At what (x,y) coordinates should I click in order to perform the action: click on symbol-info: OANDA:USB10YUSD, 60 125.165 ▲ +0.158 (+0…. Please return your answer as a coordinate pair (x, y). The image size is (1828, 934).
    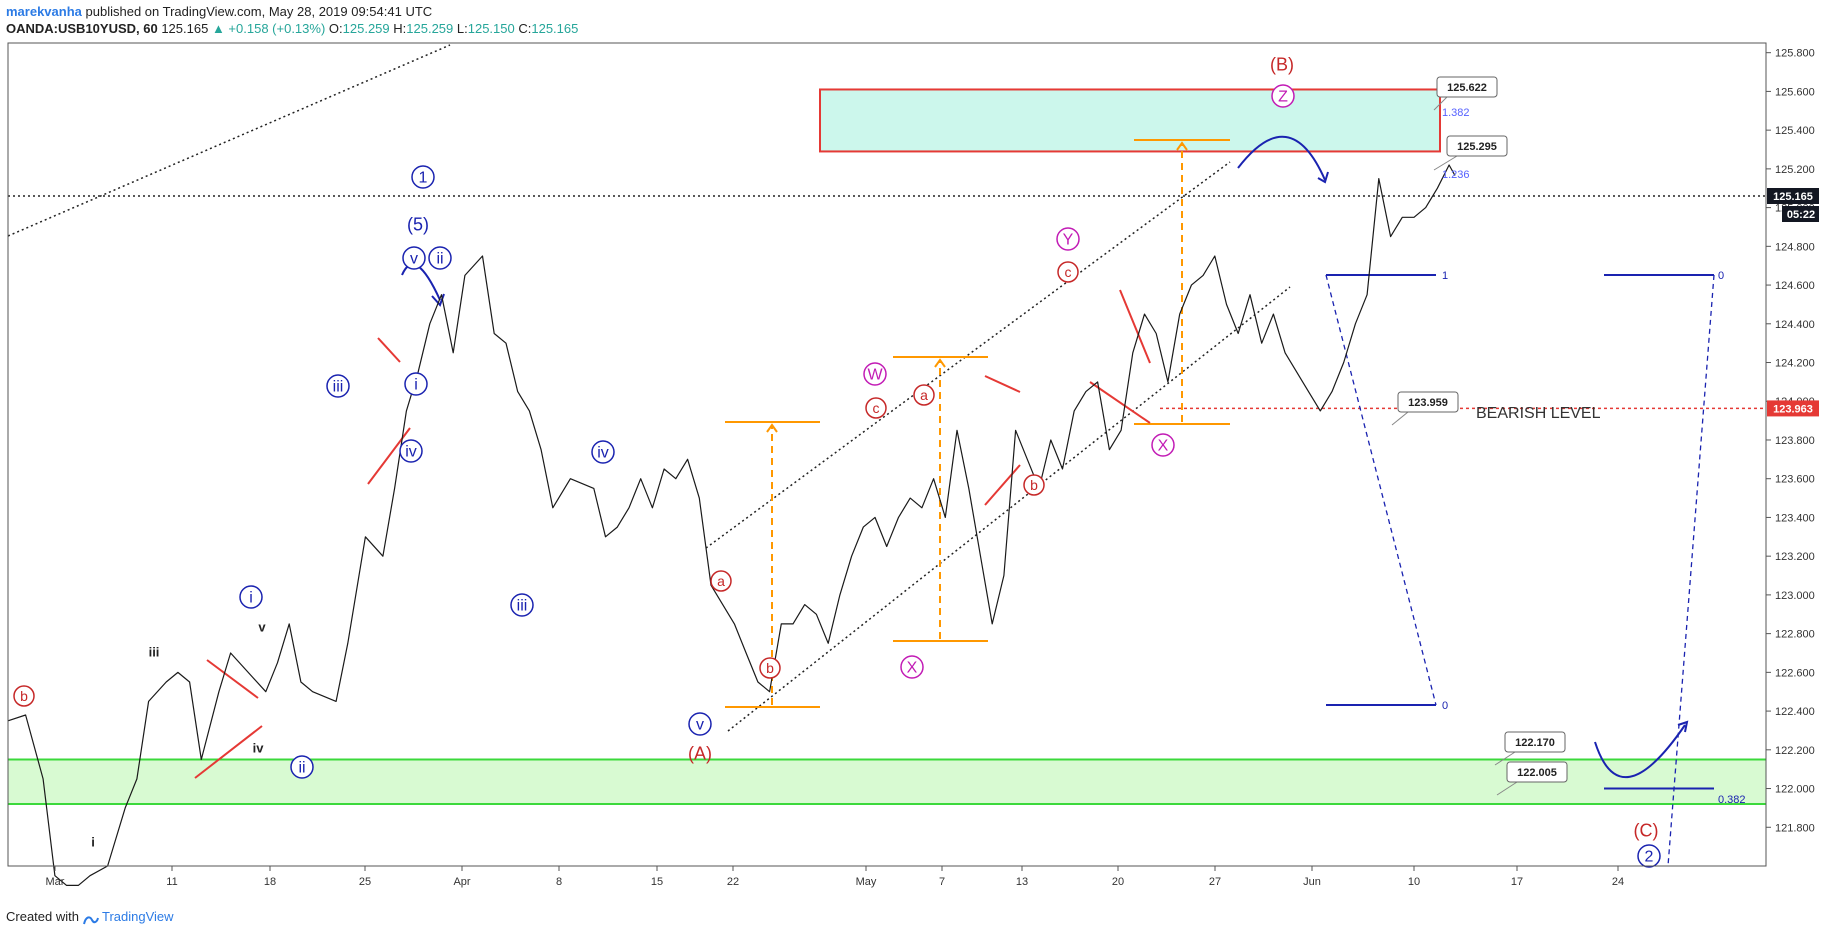
    Looking at the image, I should click on (292, 28).